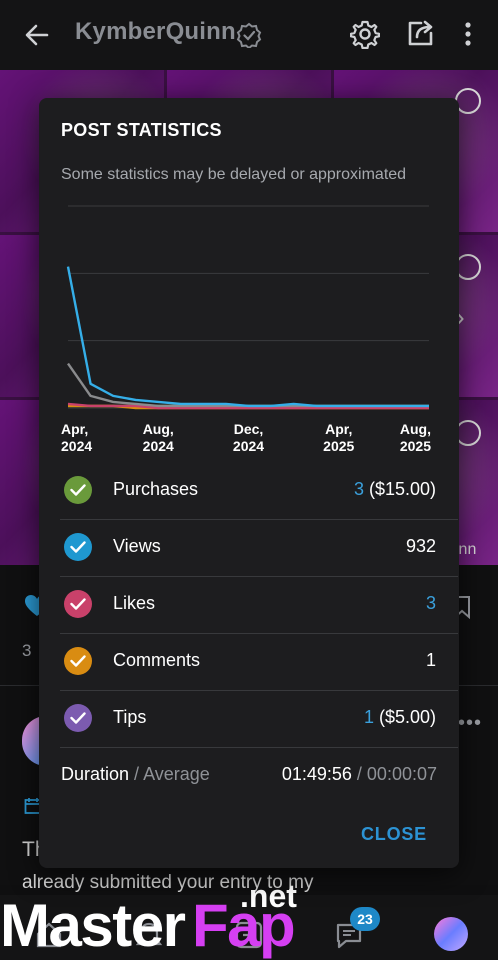 The width and height of the screenshot is (498, 960). What do you see at coordinates (93, 925) in the screenshot?
I see `watermark-master: Master` at bounding box center [93, 925].